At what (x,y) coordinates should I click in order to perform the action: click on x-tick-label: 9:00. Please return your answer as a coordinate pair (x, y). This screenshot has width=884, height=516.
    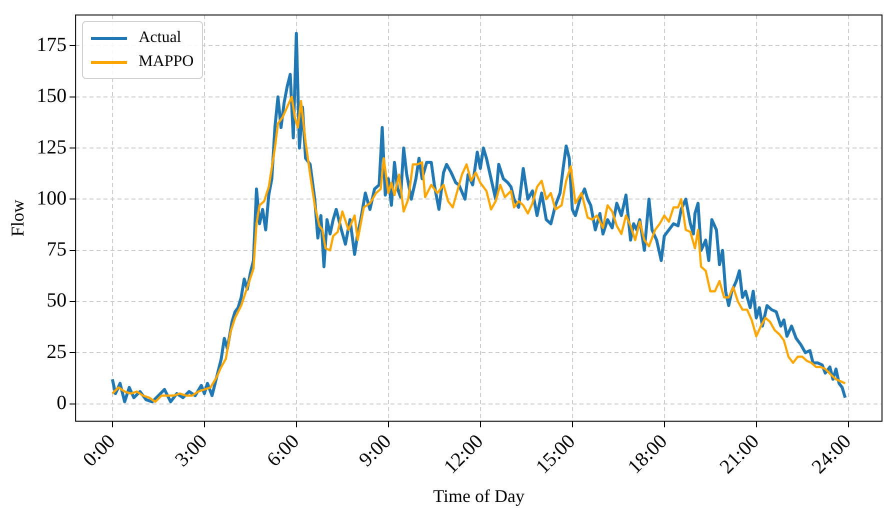
    Looking at the image, I should click on (375, 451).